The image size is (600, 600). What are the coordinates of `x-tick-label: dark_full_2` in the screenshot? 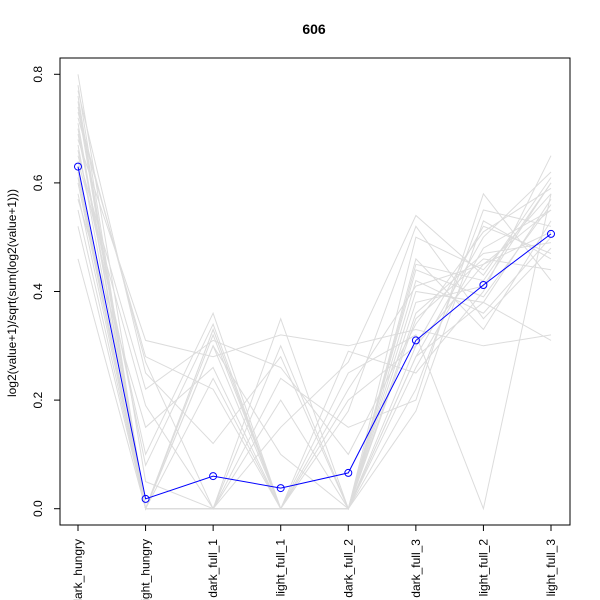 It's located at (348, 568).